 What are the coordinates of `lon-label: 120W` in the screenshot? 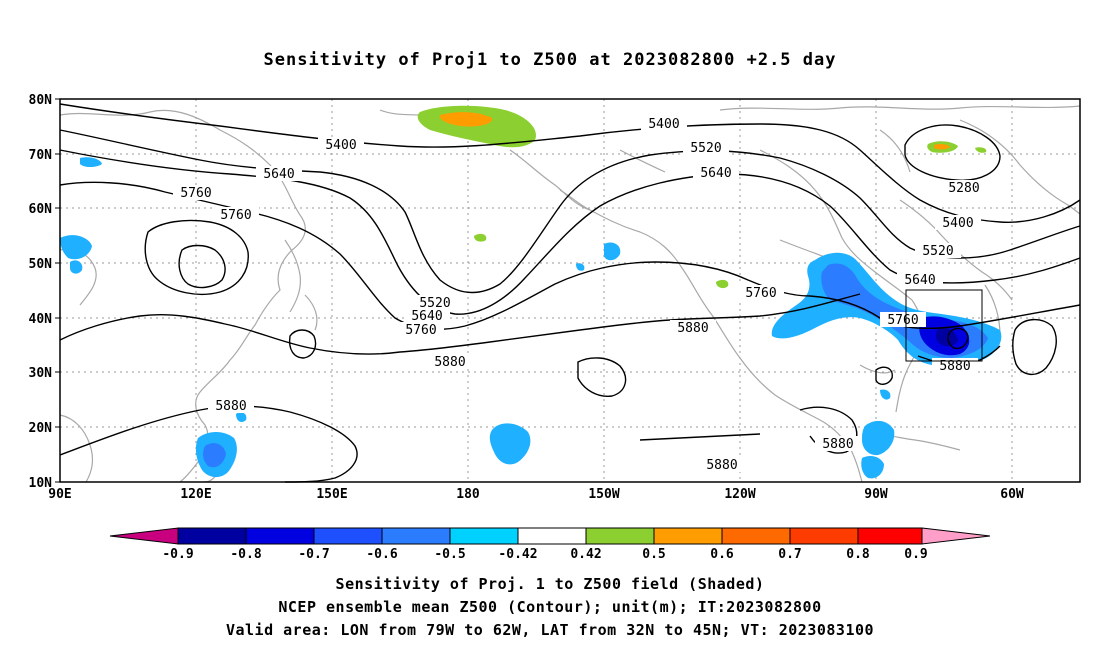 It's located at (739, 494).